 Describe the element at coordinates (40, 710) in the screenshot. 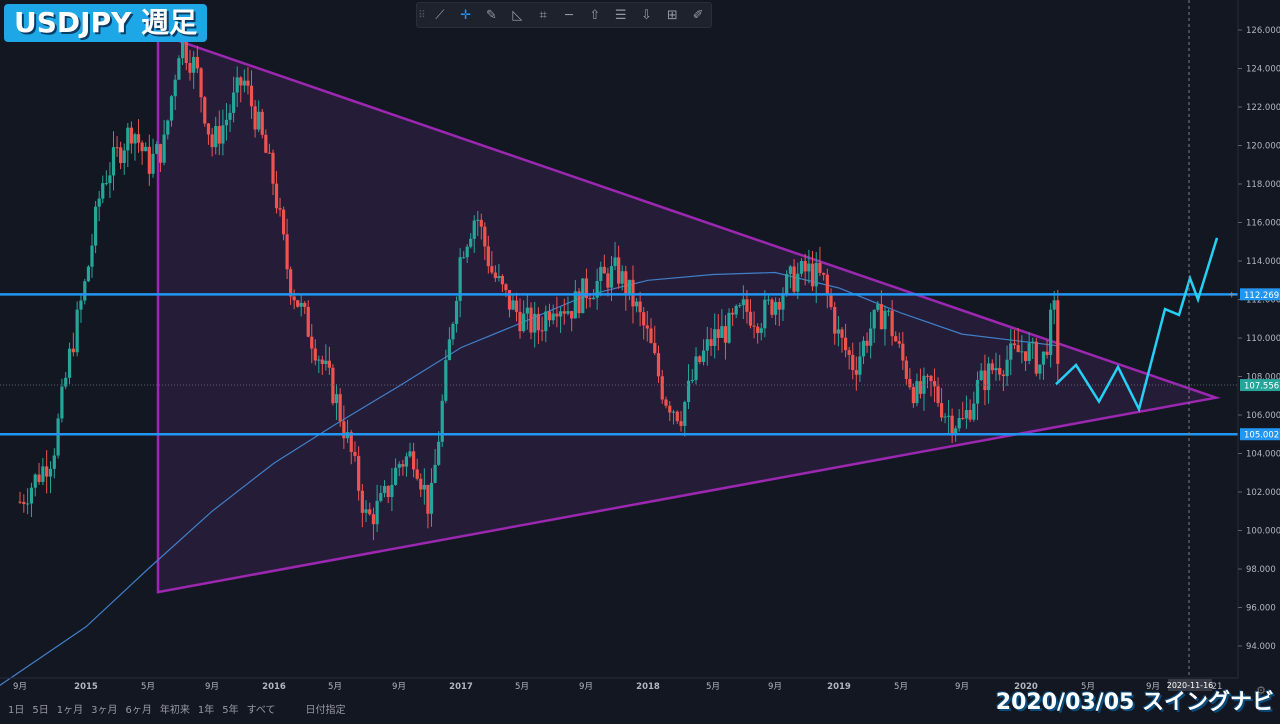

I see `range-5d: 5日` at that location.